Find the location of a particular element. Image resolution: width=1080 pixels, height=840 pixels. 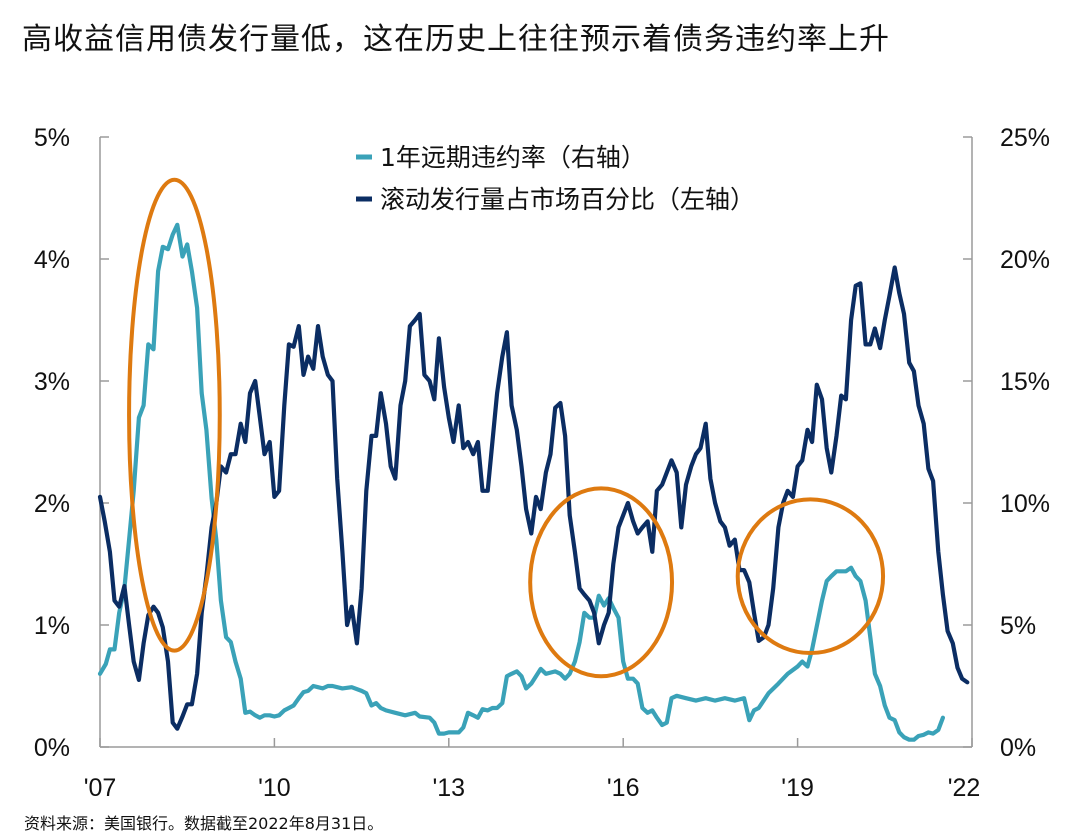

left-tick-label: 1% is located at coordinates (52, 626).